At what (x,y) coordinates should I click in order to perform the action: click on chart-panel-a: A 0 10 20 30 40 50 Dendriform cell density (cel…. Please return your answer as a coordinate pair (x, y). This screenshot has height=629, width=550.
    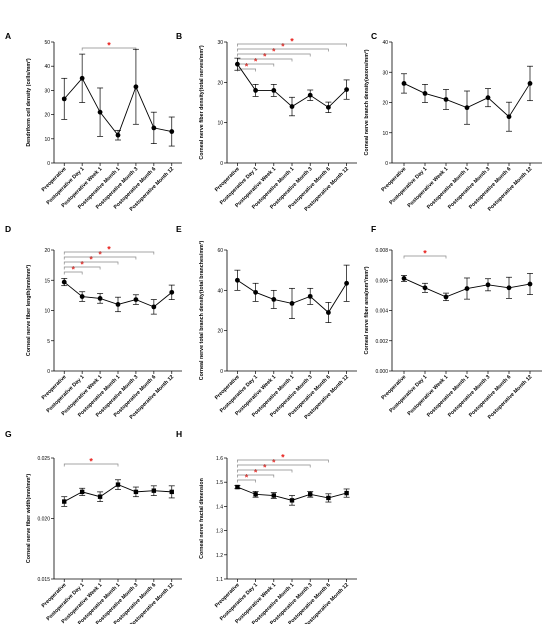
    Looking at the image, I should click on (93, 122).